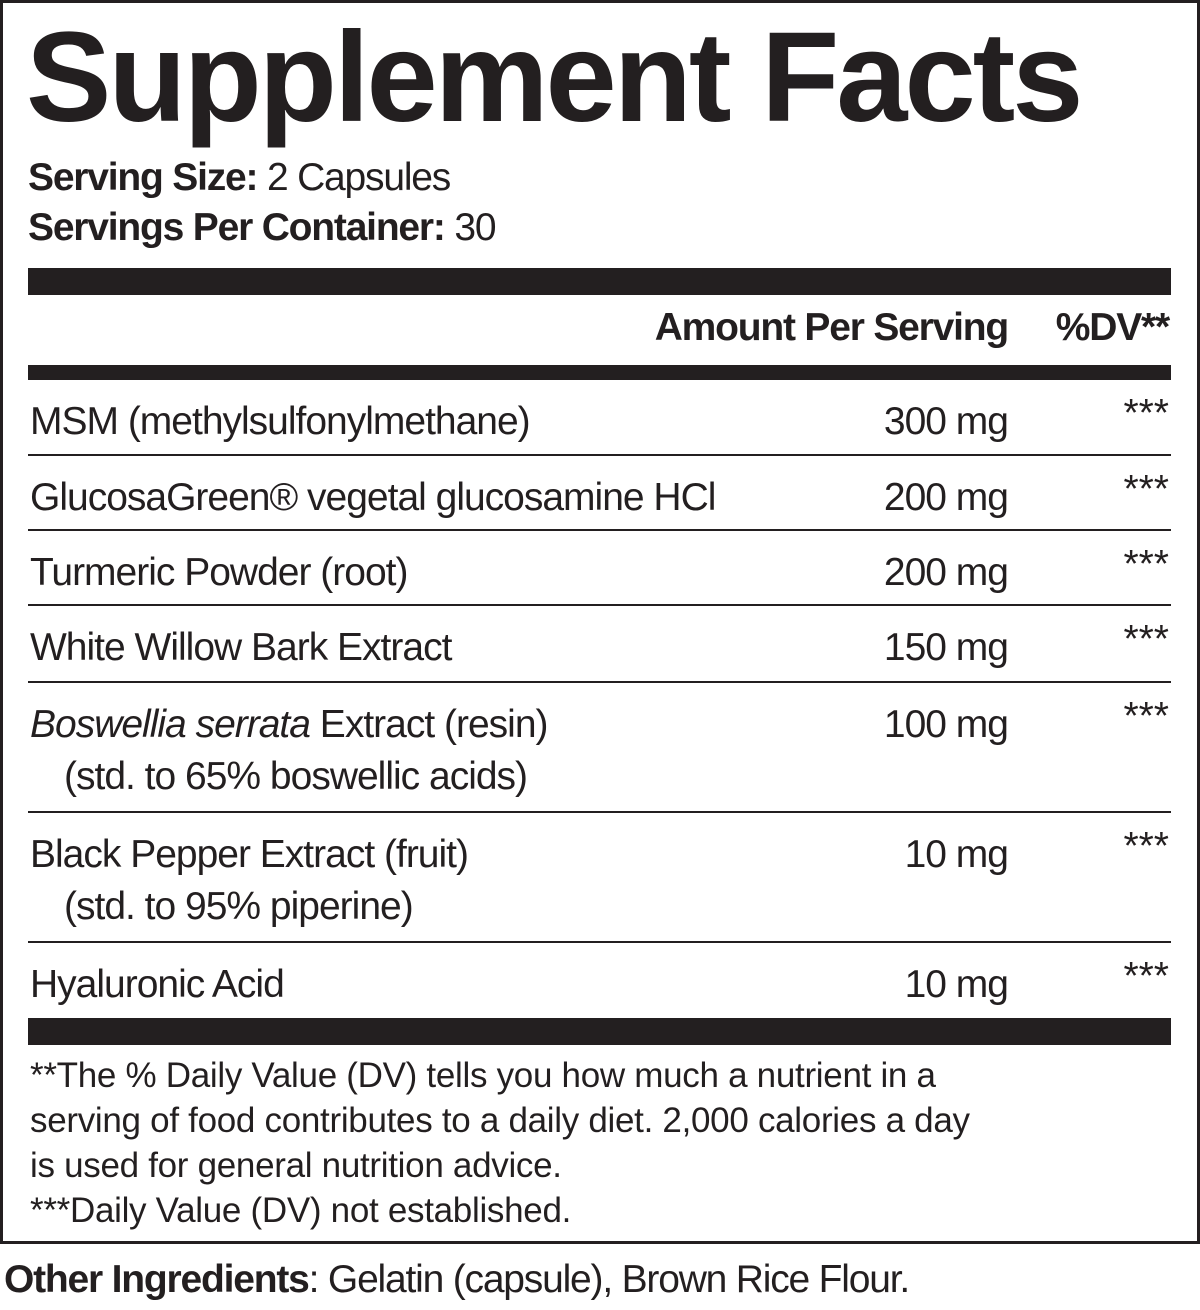 This screenshot has width=1200, height=1310. What do you see at coordinates (241, 647) in the screenshot?
I see `ingredient-name: White Willow Bark Extract` at bounding box center [241, 647].